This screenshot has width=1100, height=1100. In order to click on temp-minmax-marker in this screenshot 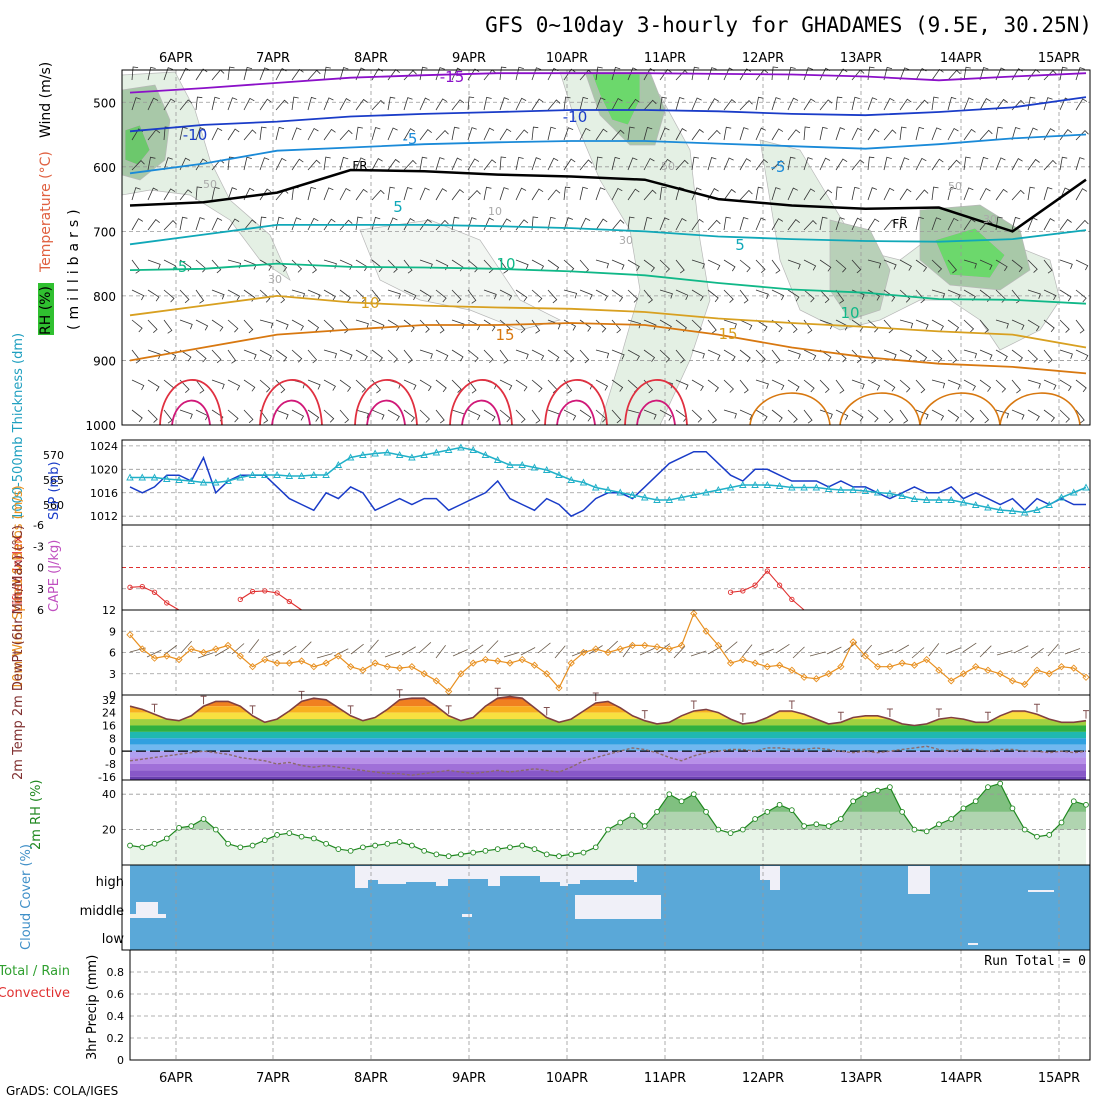, I will do `click(938, 713)`.